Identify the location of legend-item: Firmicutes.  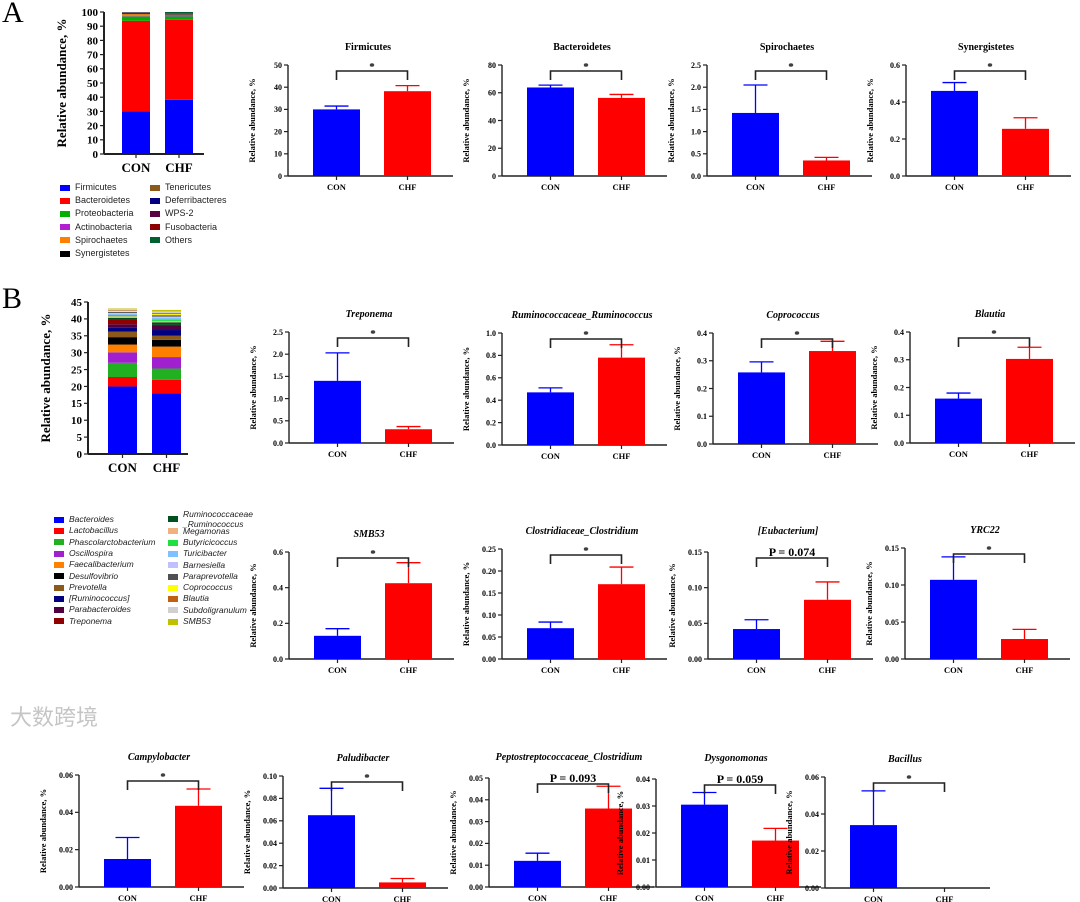
(88, 187).